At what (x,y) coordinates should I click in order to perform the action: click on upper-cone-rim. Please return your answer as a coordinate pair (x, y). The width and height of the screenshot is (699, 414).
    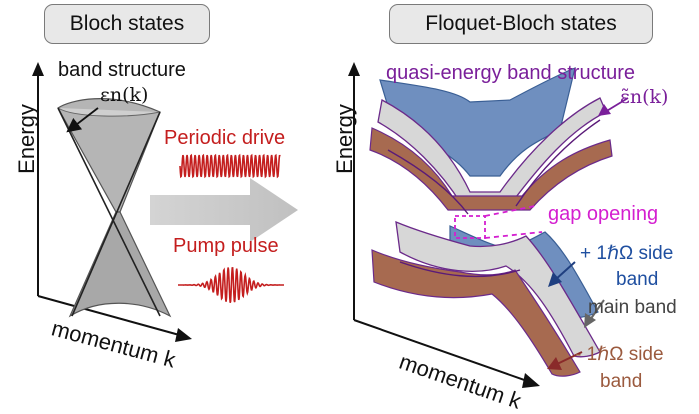
    Looking at the image, I should click on (109, 112).